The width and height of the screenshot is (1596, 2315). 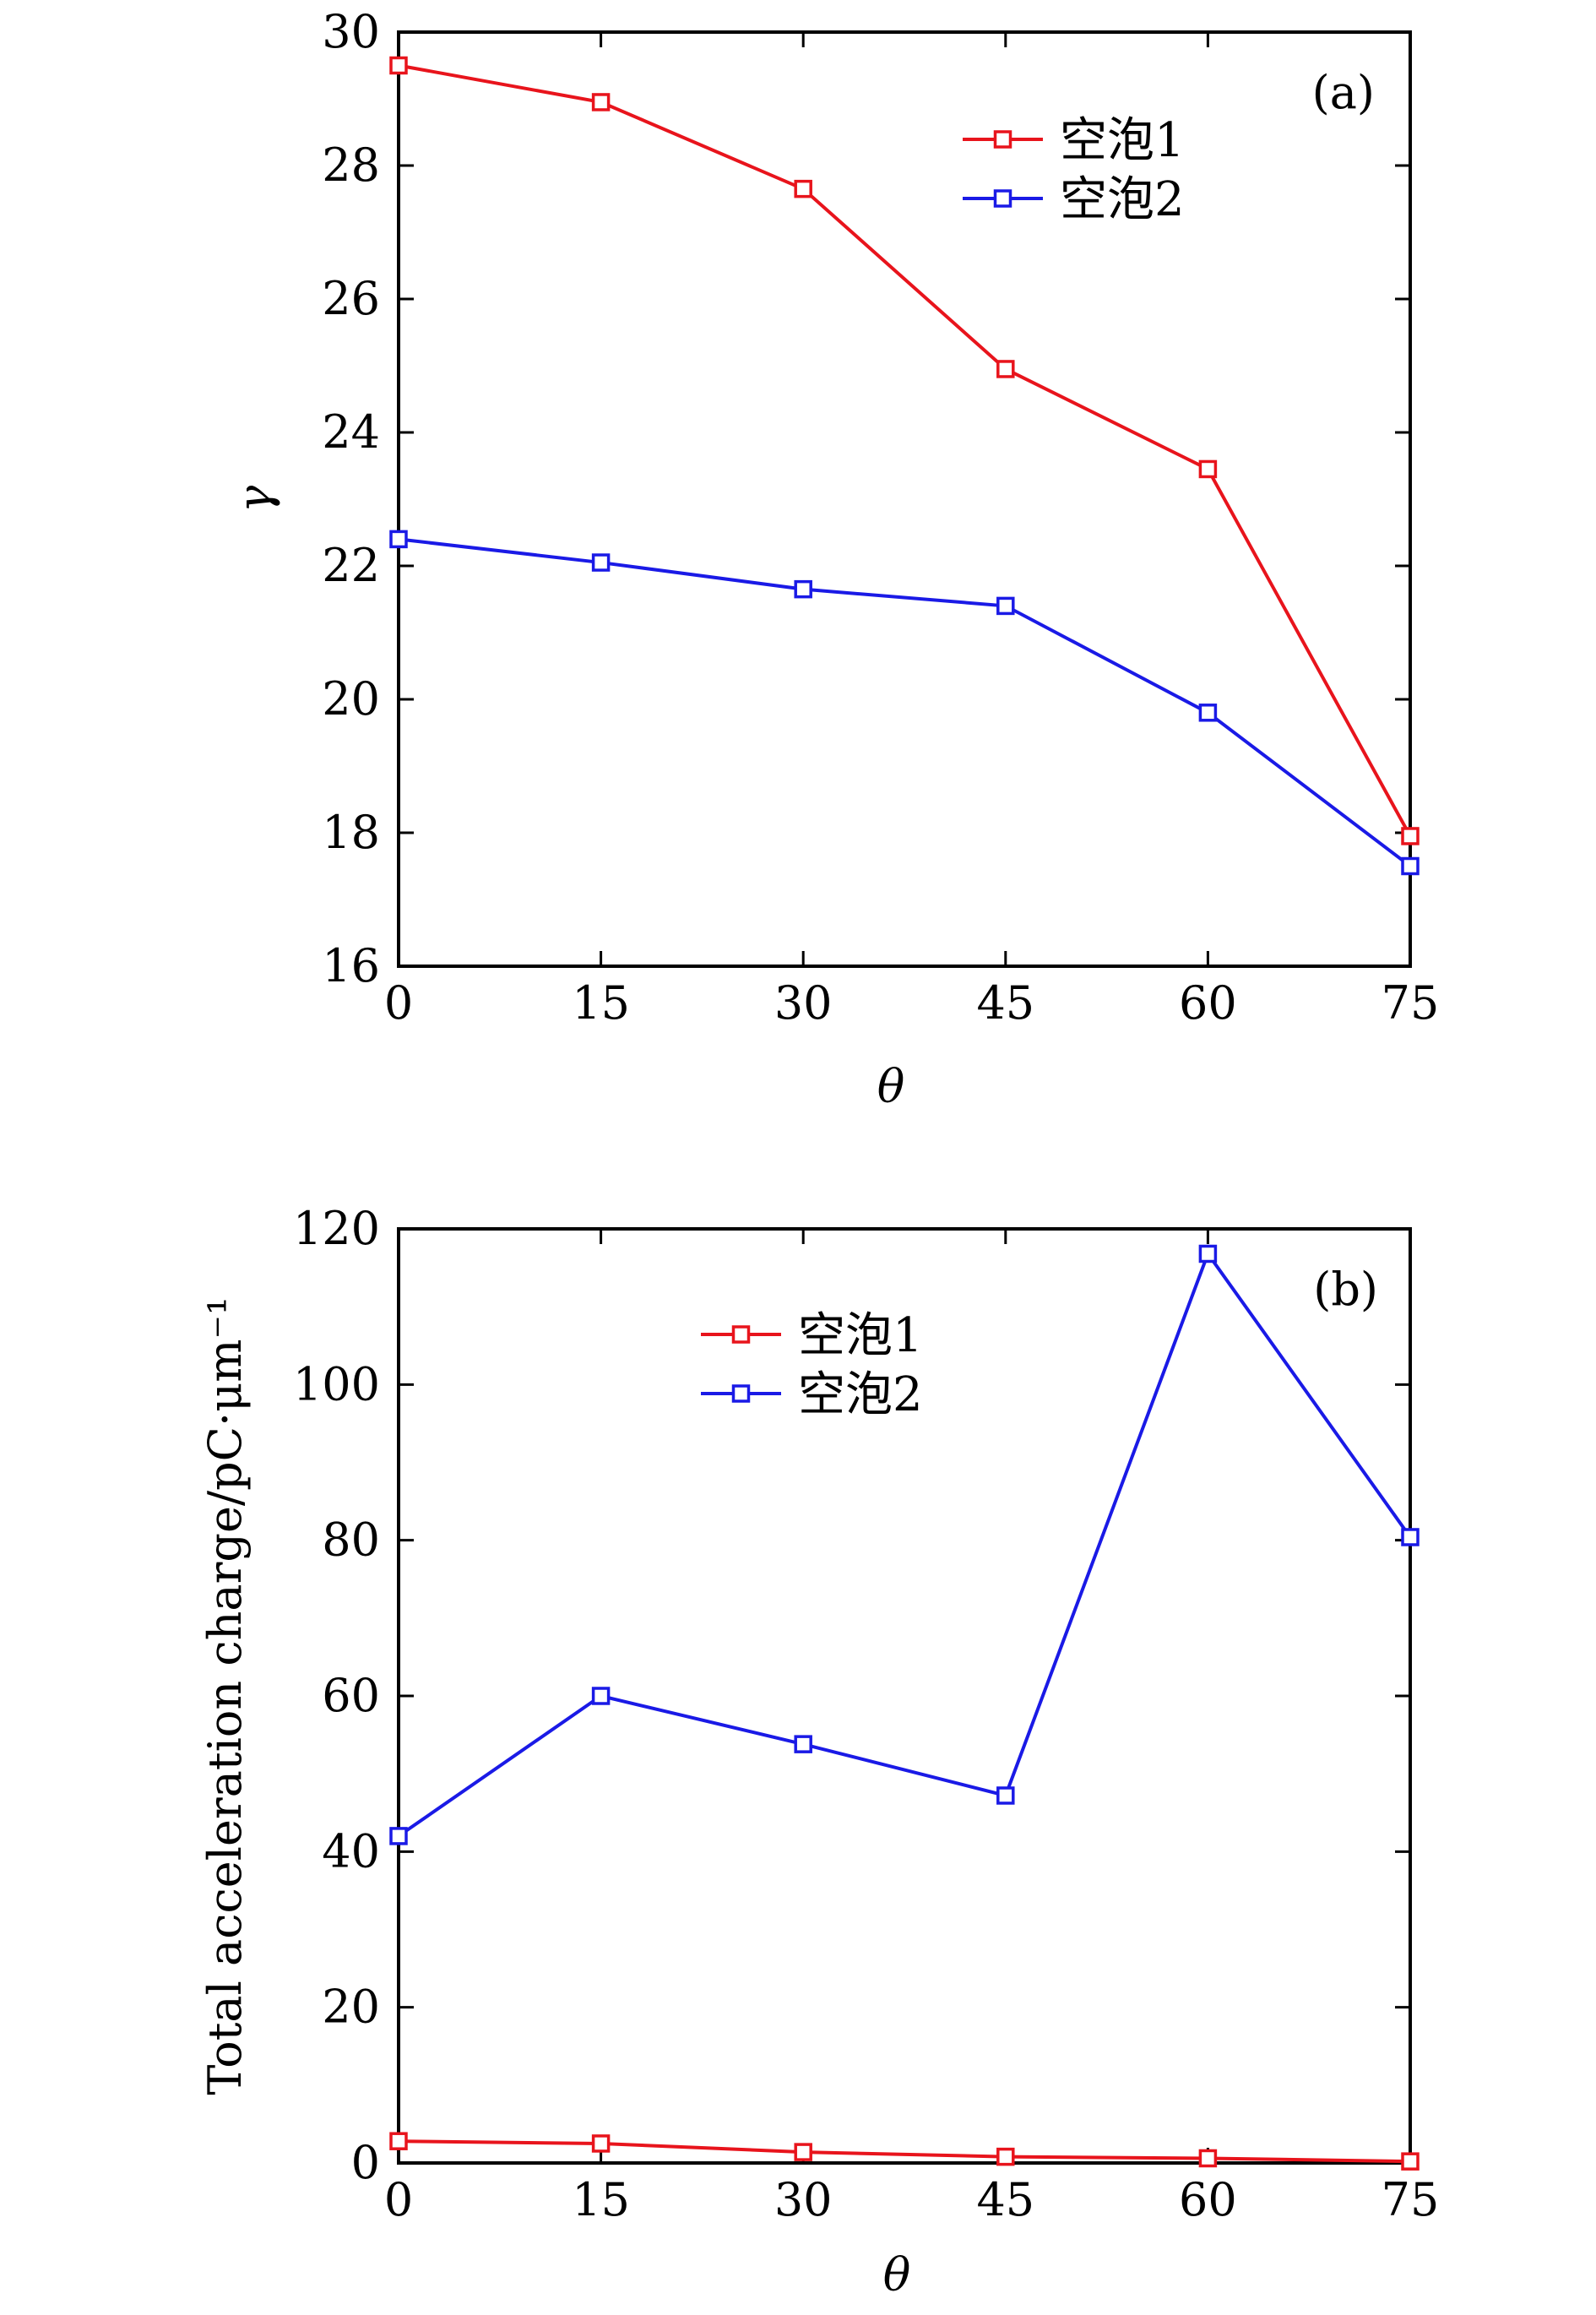 What do you see at coordinates (351, 432) in the screenshot?
I see `y-tick-label: 24` at bounding box center [351, 432].